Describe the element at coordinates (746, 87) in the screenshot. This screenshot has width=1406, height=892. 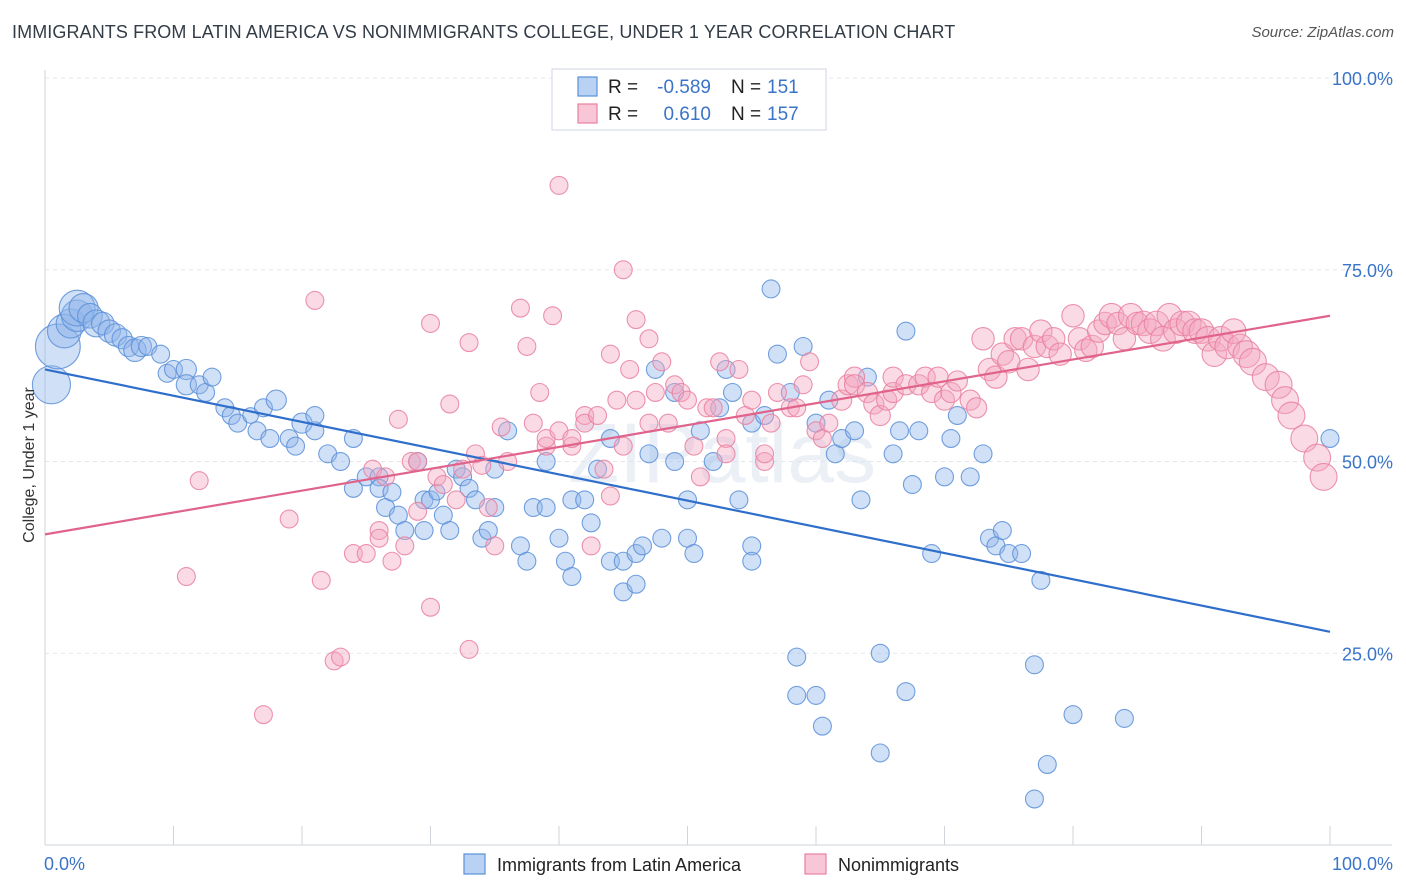
I see `stats-n-label-0: N =` at that location.